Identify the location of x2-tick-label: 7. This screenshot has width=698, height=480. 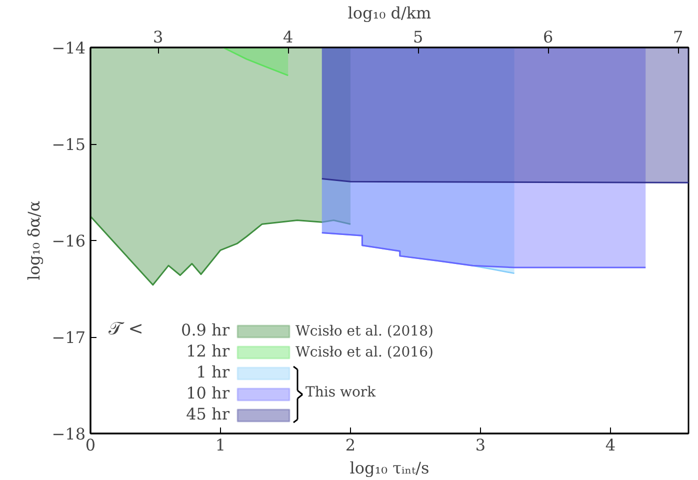
(678, 37).